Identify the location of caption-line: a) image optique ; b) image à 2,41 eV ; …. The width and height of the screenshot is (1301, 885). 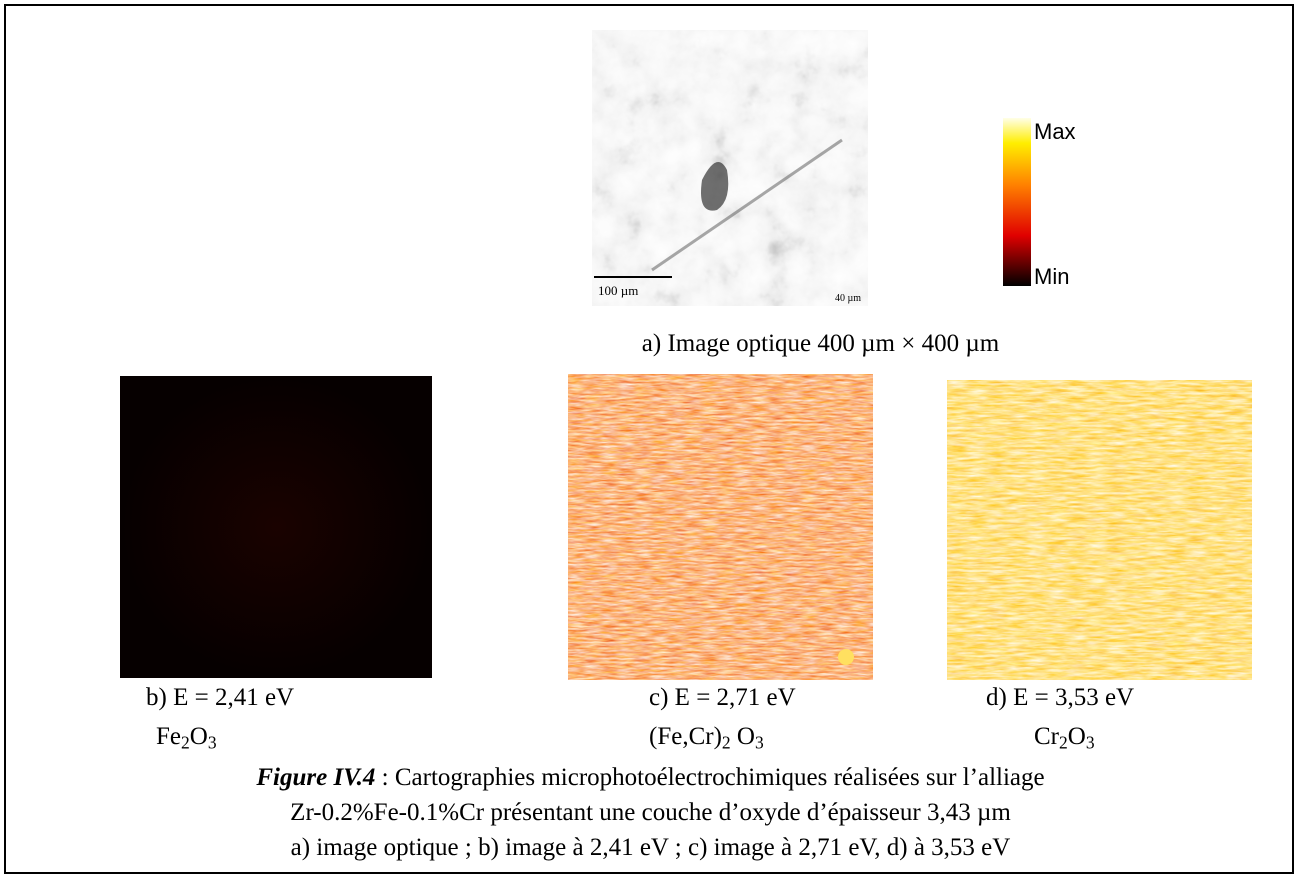
(650, 847).